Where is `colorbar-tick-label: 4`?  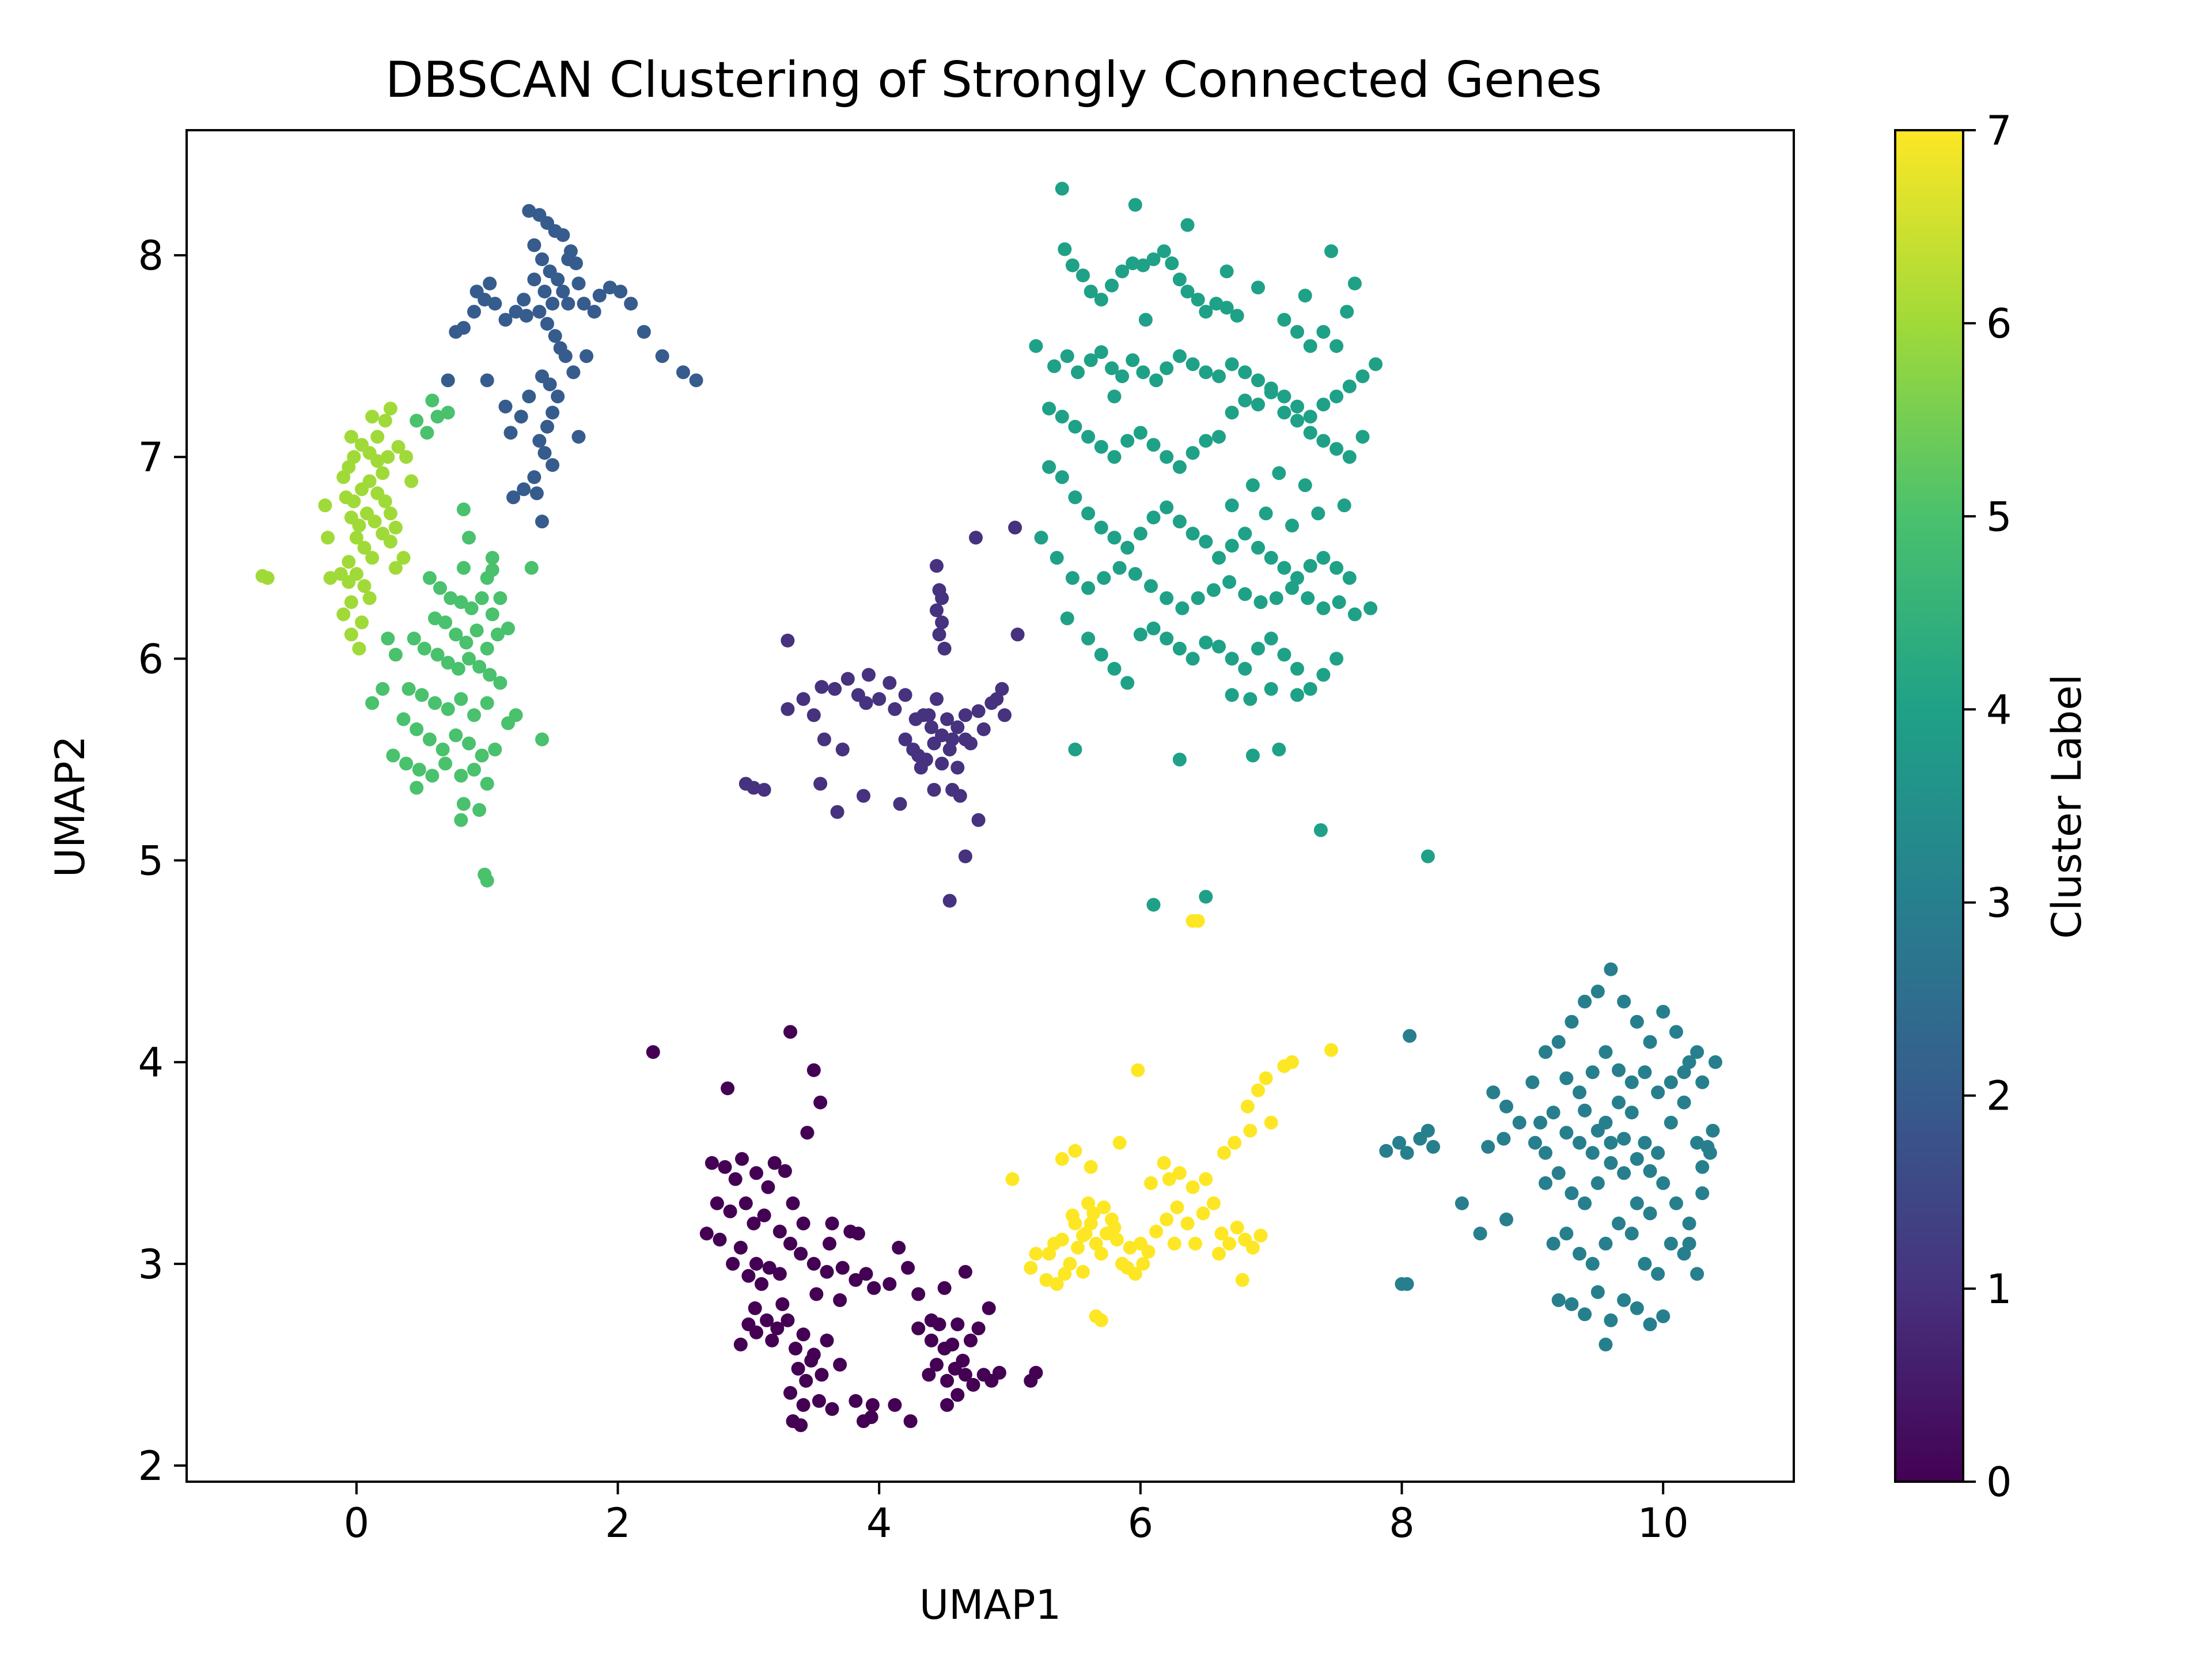
colorbar-tick-label: 4 is located at coordinates (1999, 709).